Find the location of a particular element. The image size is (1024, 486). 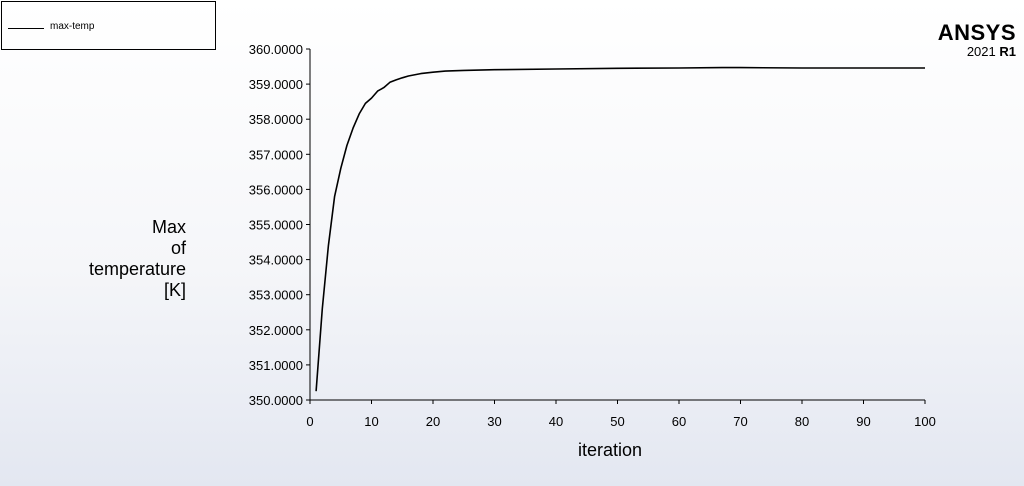

x-axis-label: iteration is located at coordinates (610, 450).